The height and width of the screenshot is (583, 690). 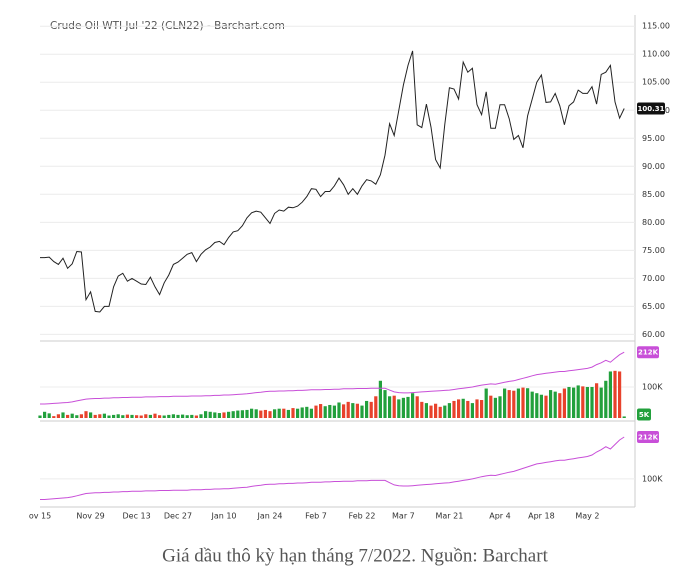 What do you see at coordinates (332, 378) in the screenshot?
I see `open-interest-line` at bounding box center [332, 378].